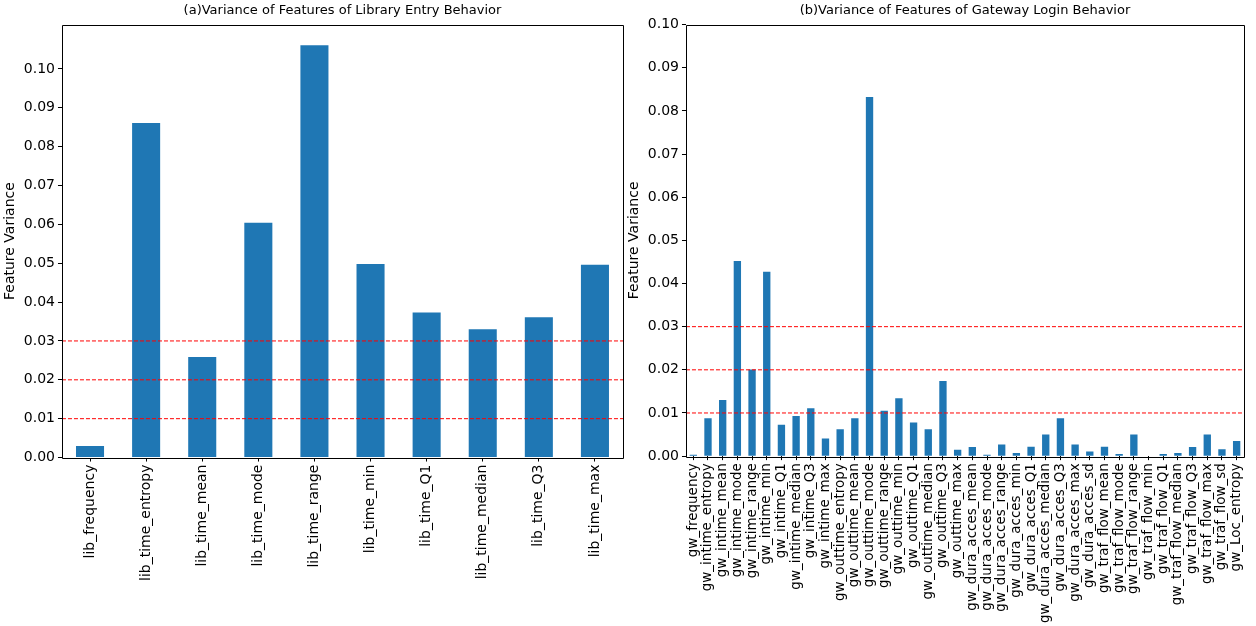  I want to click on x-tick-label: lib_time_median, so click(481, 522).